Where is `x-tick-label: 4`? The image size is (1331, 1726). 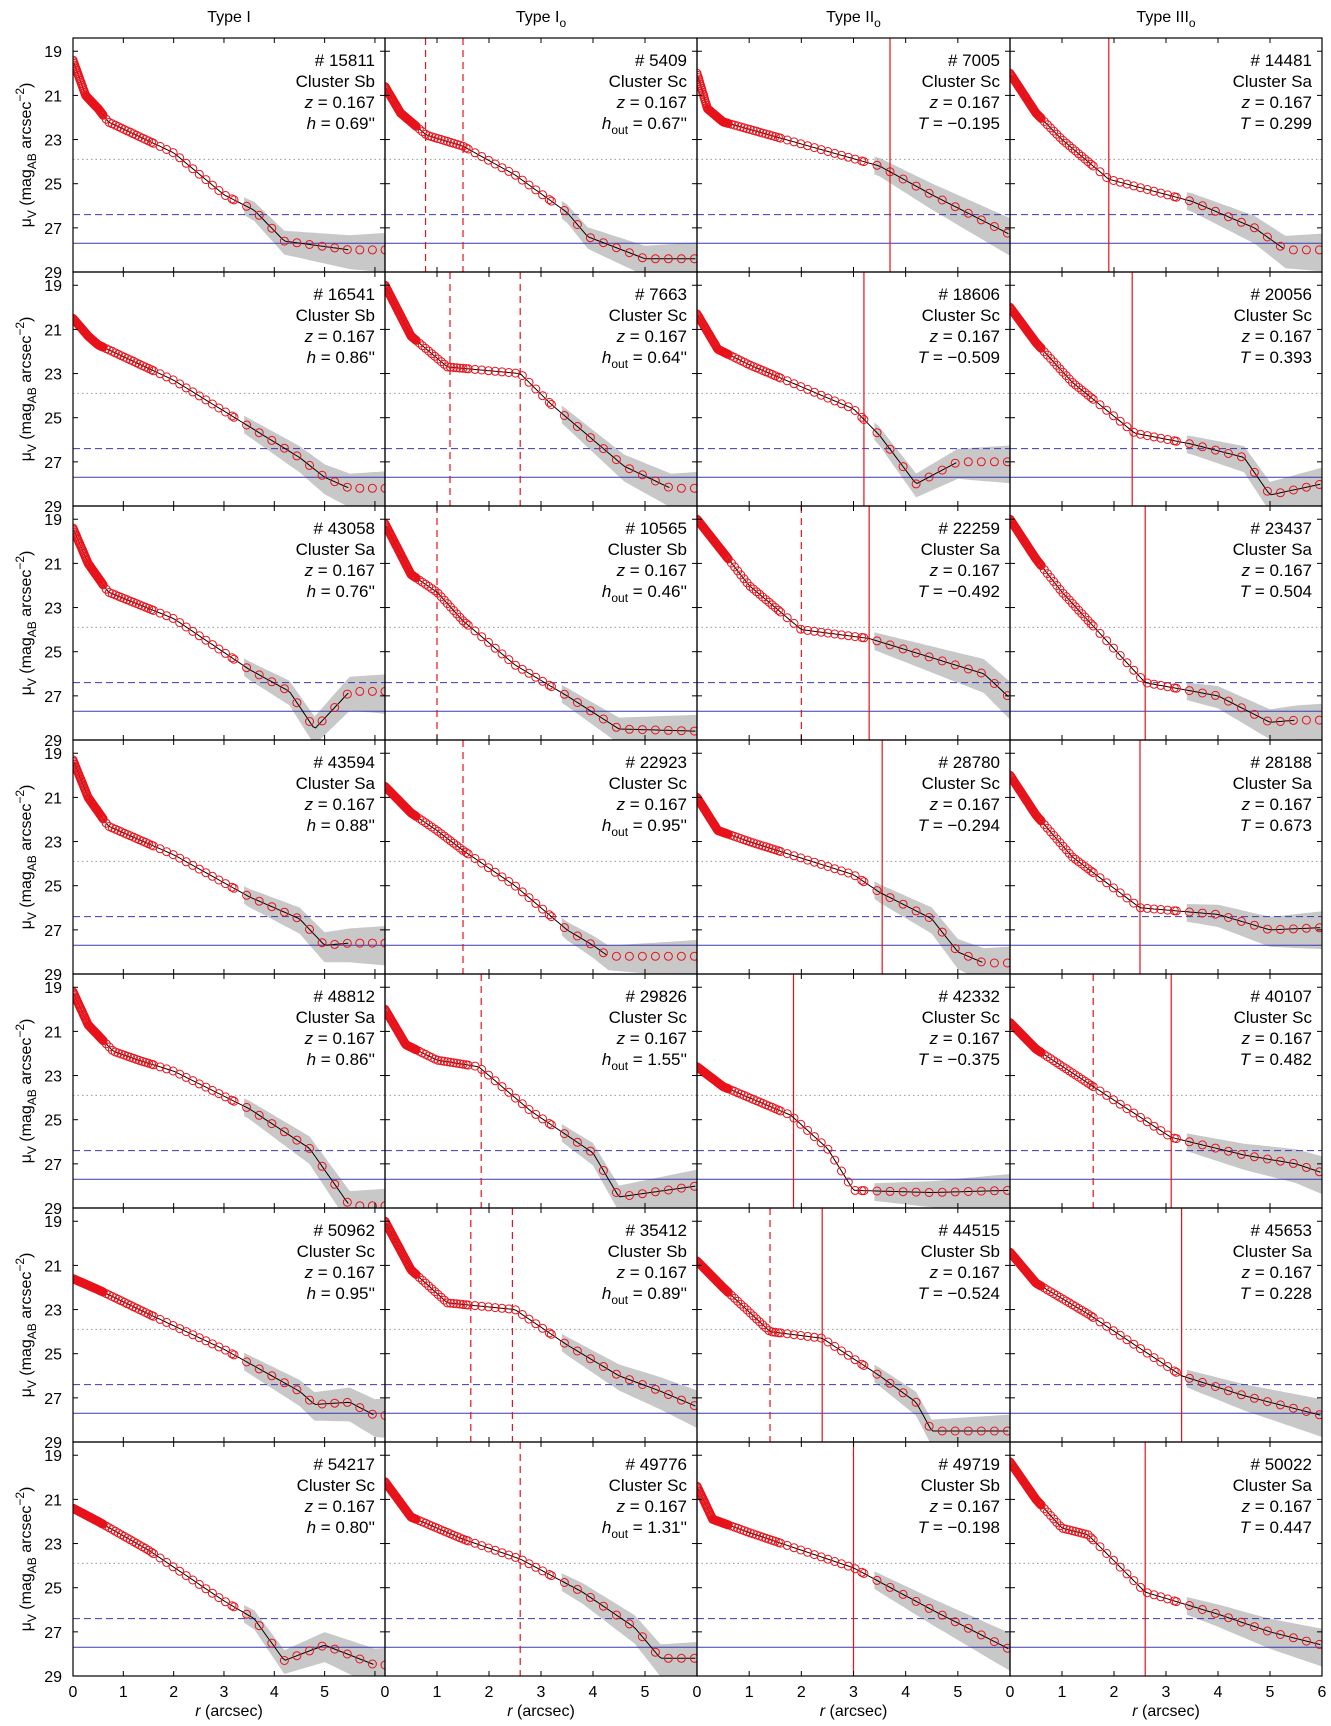 x-tick-label: 4 is located at coordinates (1218, 1692).